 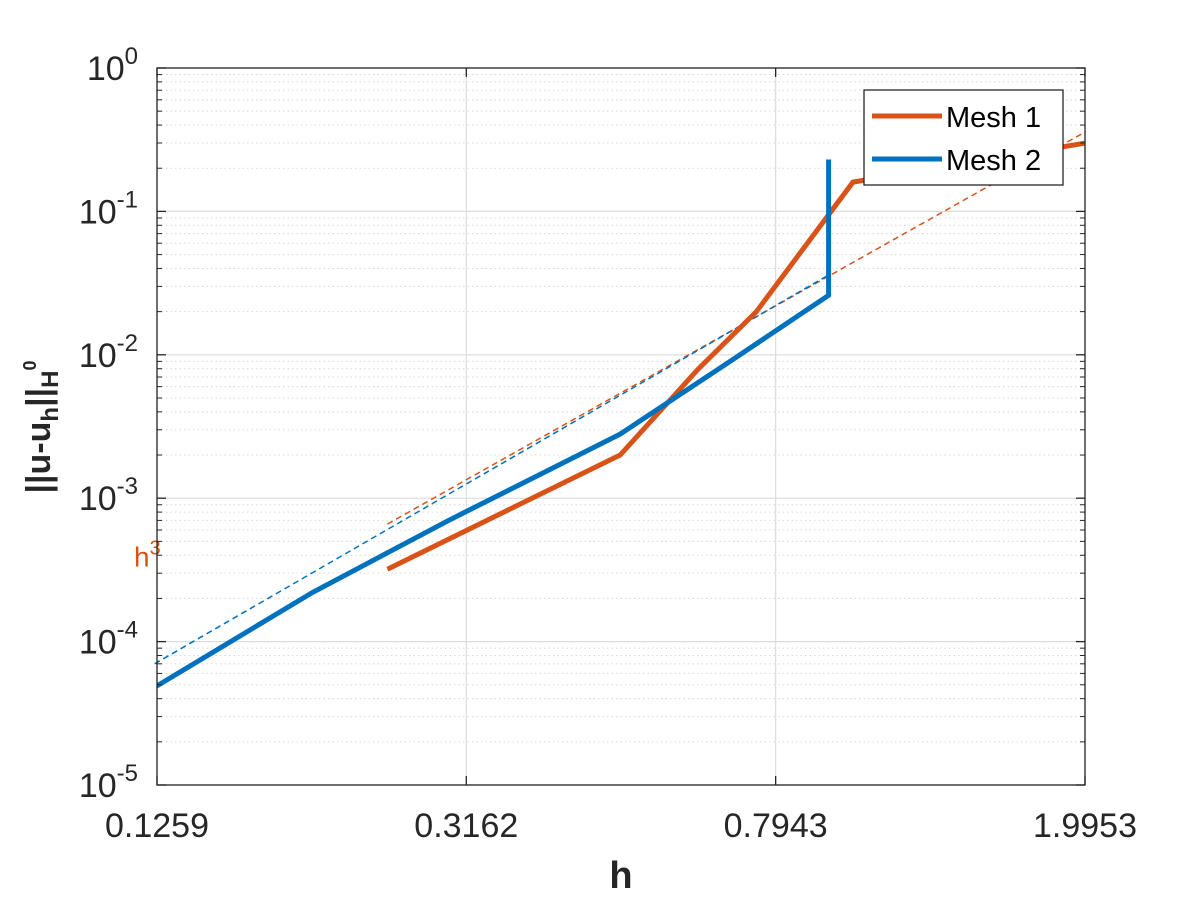 What do you see at coordinates (157, 826) in the screenshot?
I see `x-tick-label: 0.1259` at bounding box center [157, 826].